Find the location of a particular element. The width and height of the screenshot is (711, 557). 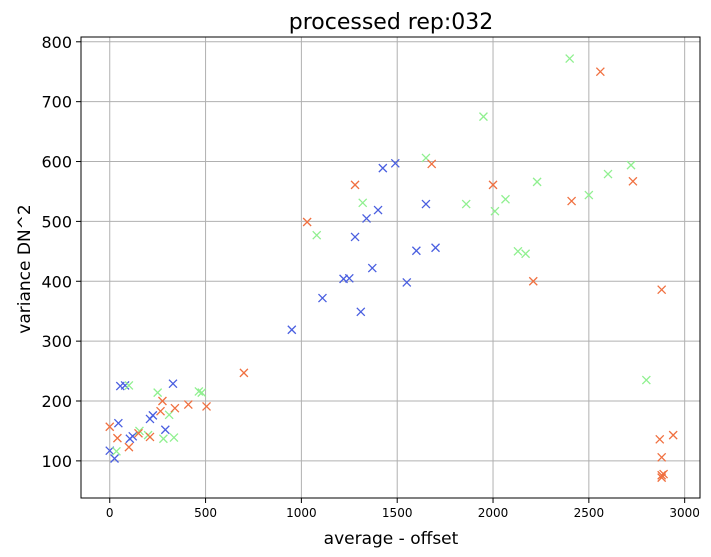

y-tick-label-5: 600 is located at coordinates (56, 162).